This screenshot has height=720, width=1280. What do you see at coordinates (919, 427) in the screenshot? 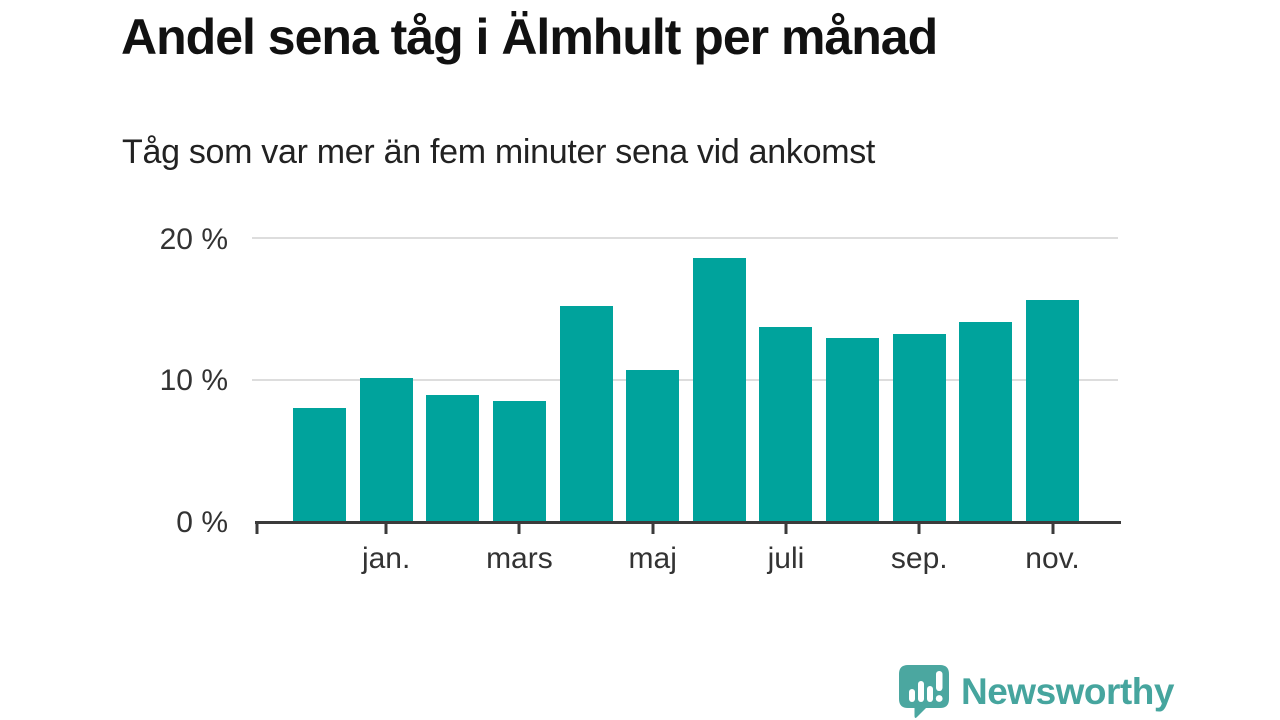
I see `bar-sep` at bounding box center [919, 427].